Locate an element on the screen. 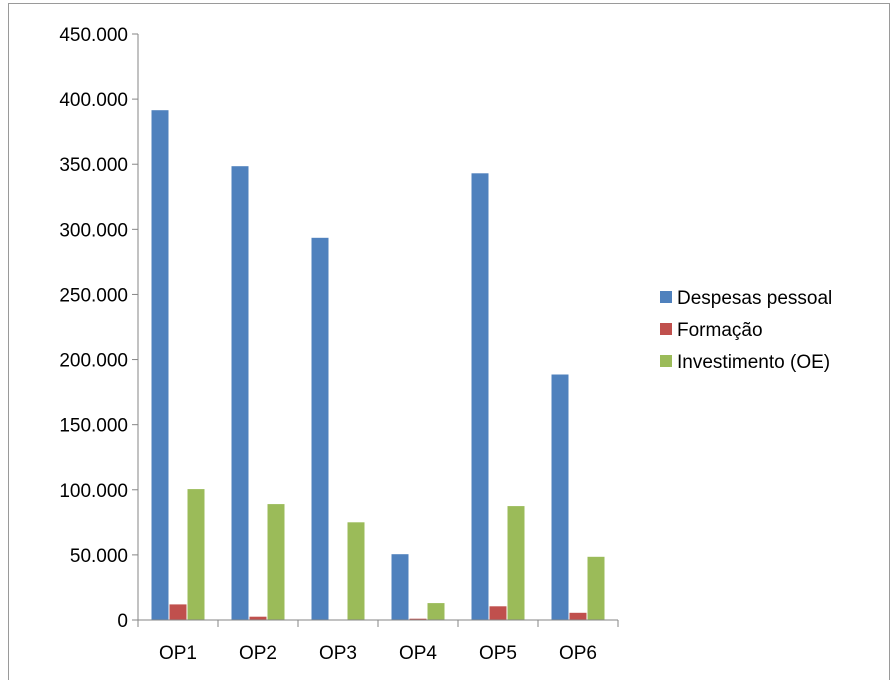 The image size is (893, 683). y-tick-label: 0 is located at coordinates (122, 621).